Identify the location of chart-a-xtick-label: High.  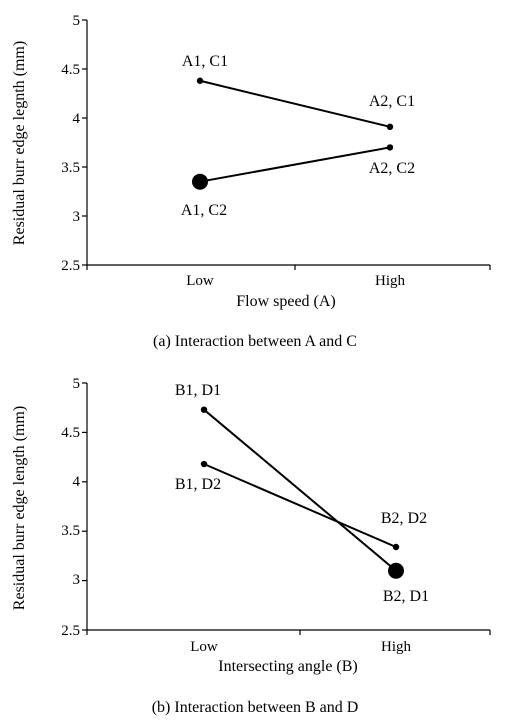
(390, 281).